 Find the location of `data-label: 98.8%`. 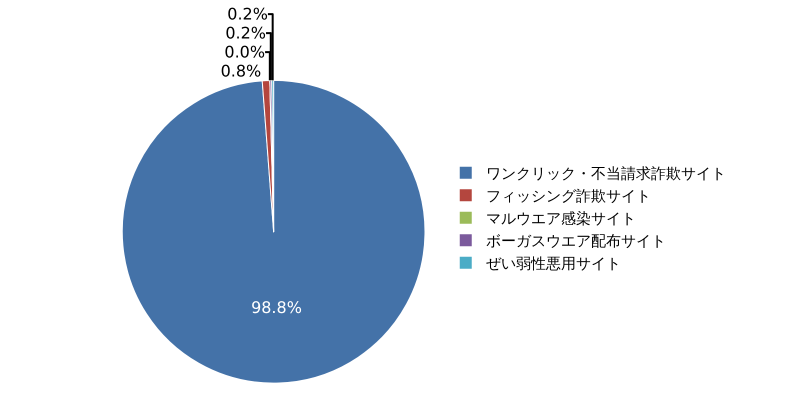

data-label: 98.8% is located at coordinates (276, 307).